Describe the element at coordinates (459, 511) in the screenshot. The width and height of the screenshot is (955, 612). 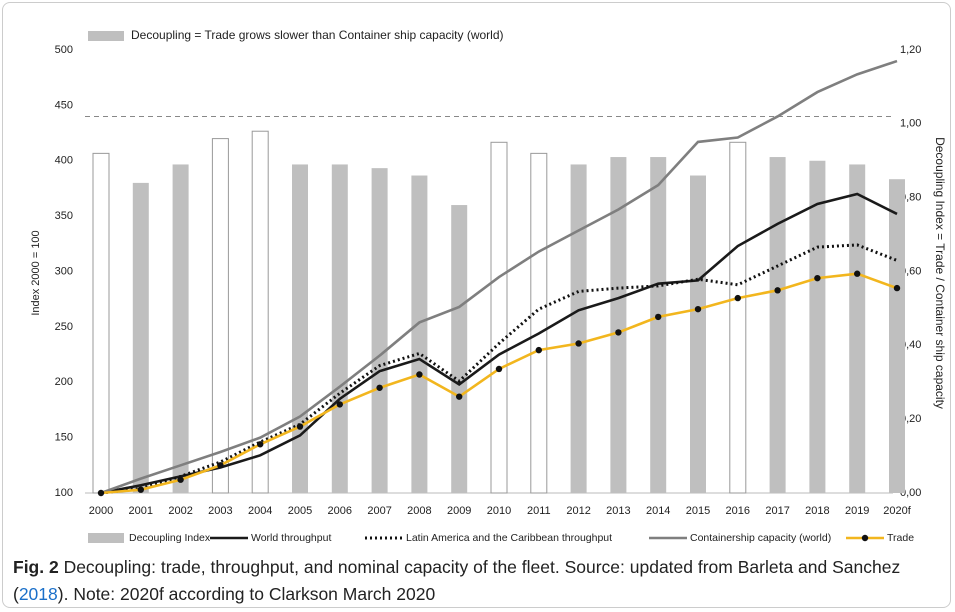
I see `x-tick-label: 2009` at that location.